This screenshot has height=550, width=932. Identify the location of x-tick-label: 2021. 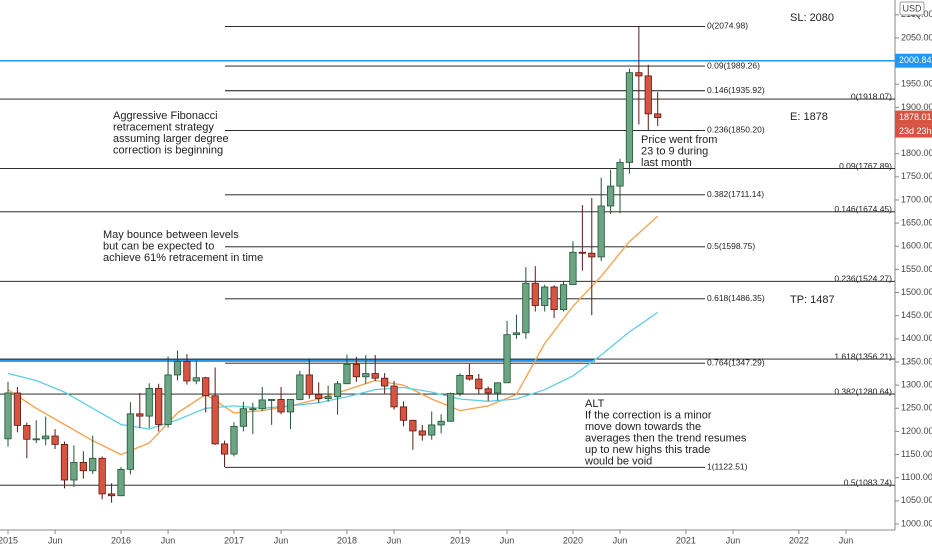
(686, 540).